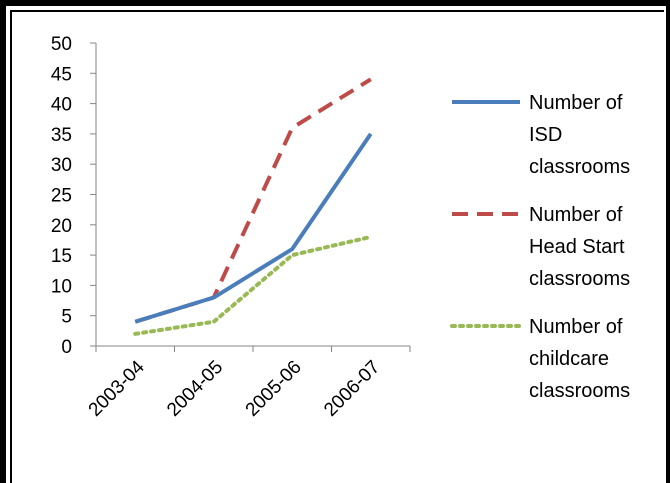 This screenshot has width=670, height=483. I want to click on y-tick-label: 25, so click(61, 196).